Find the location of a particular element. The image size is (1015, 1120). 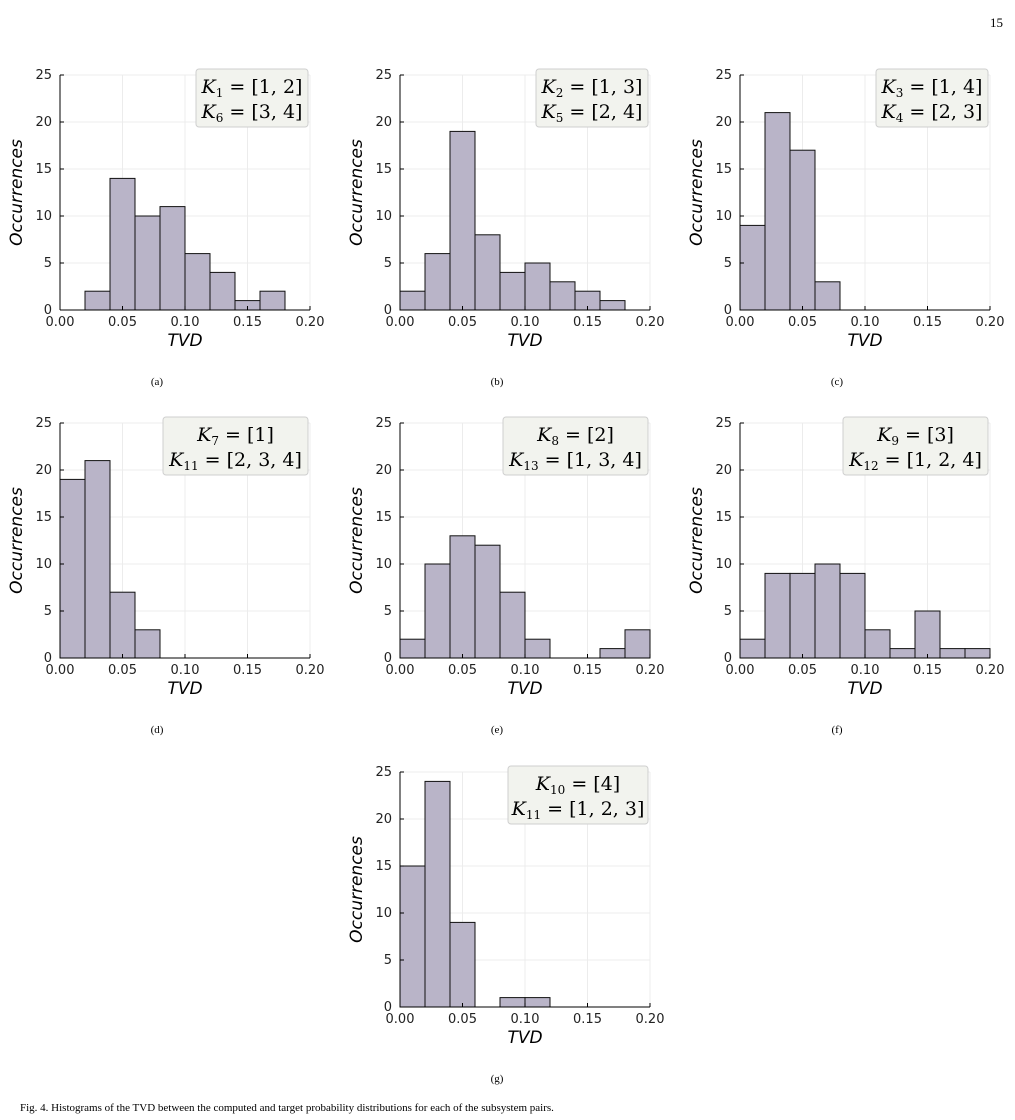

legend-entry: K4 = [2, 3] is located at coordinates (932, 113).